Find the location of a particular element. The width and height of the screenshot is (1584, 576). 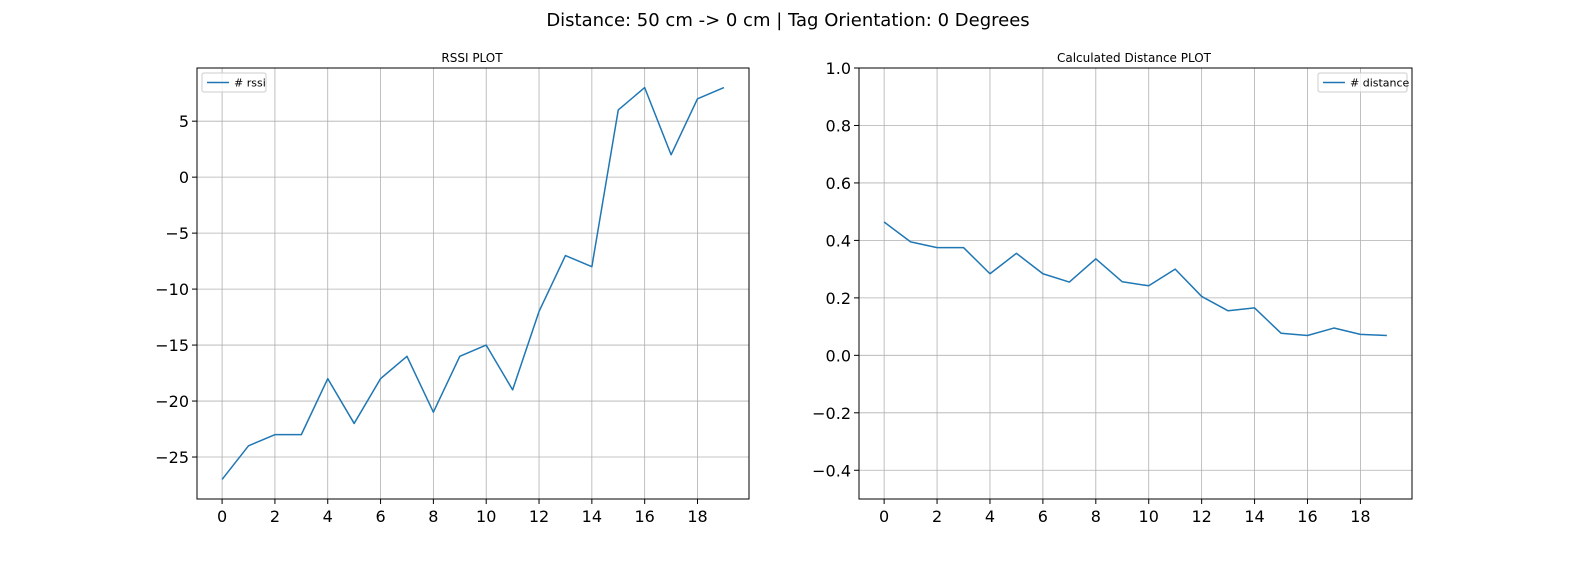

rssi-xtick-label: 10 is located at coordinates (486, 516).